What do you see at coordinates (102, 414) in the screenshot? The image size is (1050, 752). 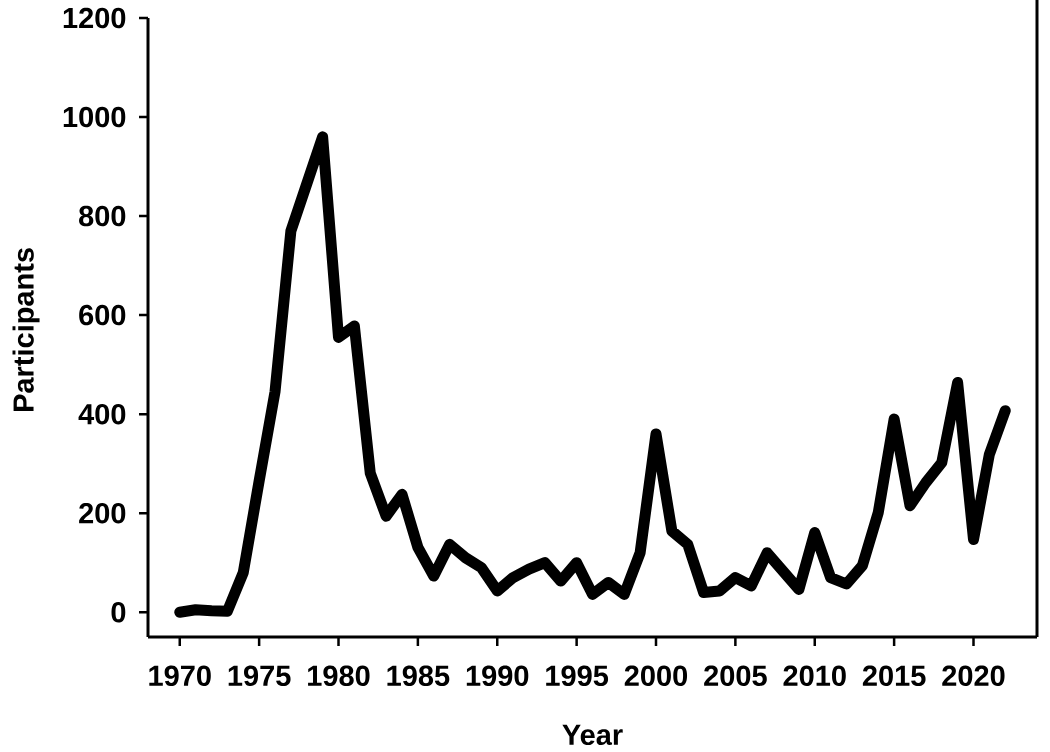 I see `y-tick-label: 400` at bounding box center [102, 414].